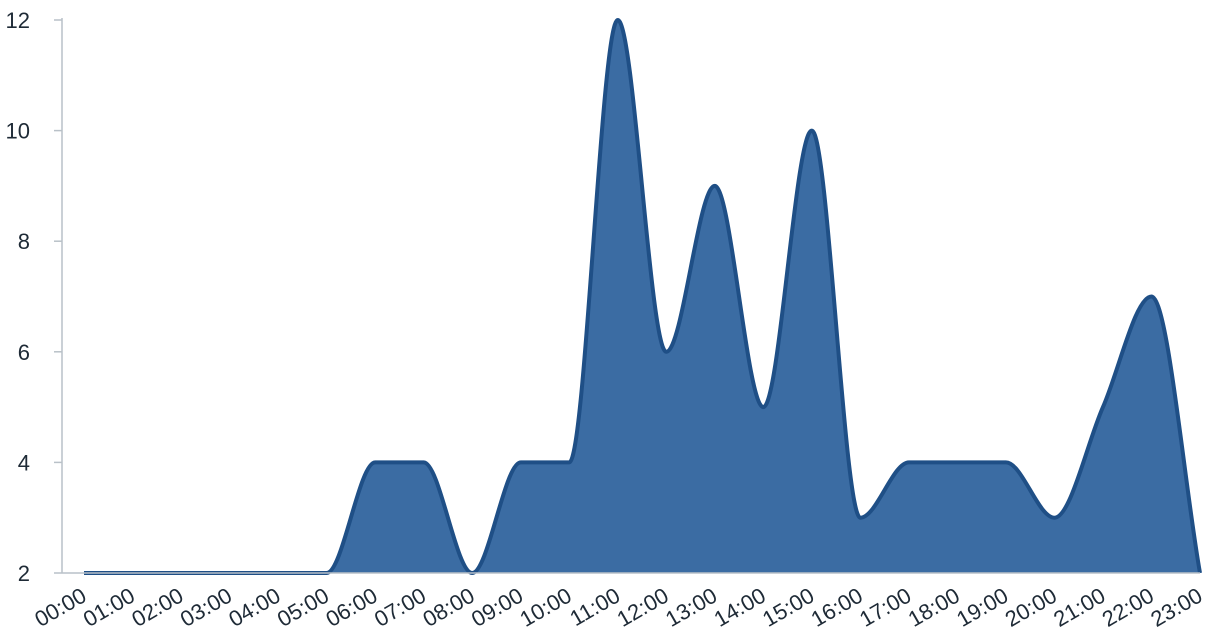 This screenshot has height=644, width=1212. What do you see at coordinates (691, 607) in the screenshot?
I see `x-tick-label: 13:00` at bounding box center [691, 607].